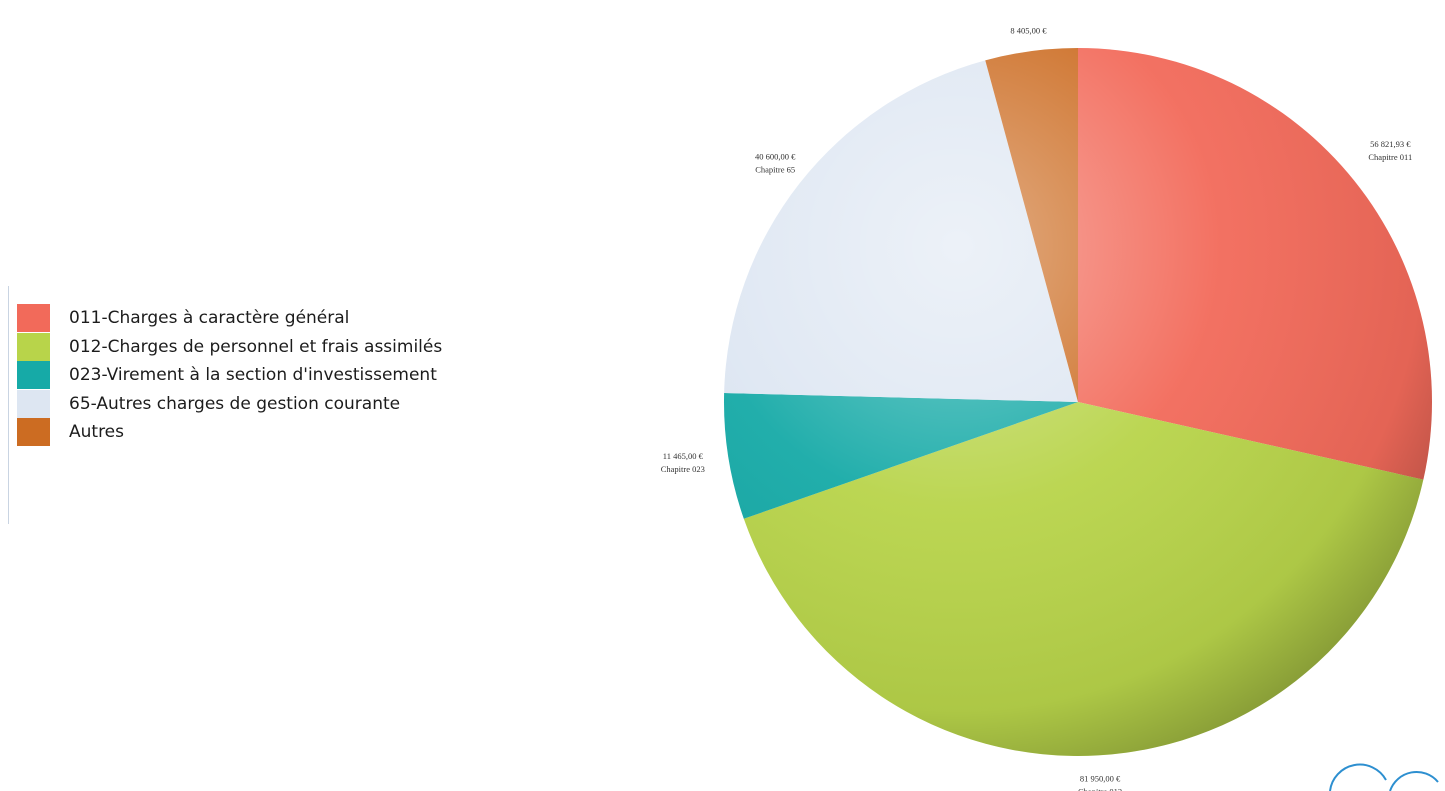  What do you see at coordinates (1100, 788) in the screenshot?
I see `slice-chapter-label: Chapitre 012` at bounding box center [1100, 788].